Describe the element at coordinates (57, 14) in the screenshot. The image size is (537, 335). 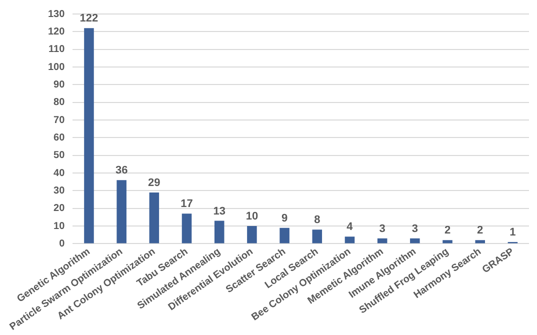
I see `y-tick-label: 130` at that location.